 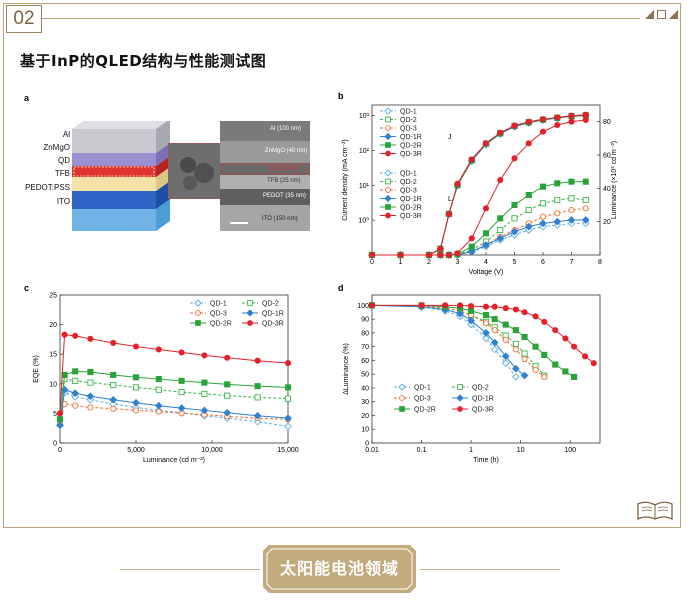 I want to click on y-tick-label: 10³, so click(x=364, y=116).